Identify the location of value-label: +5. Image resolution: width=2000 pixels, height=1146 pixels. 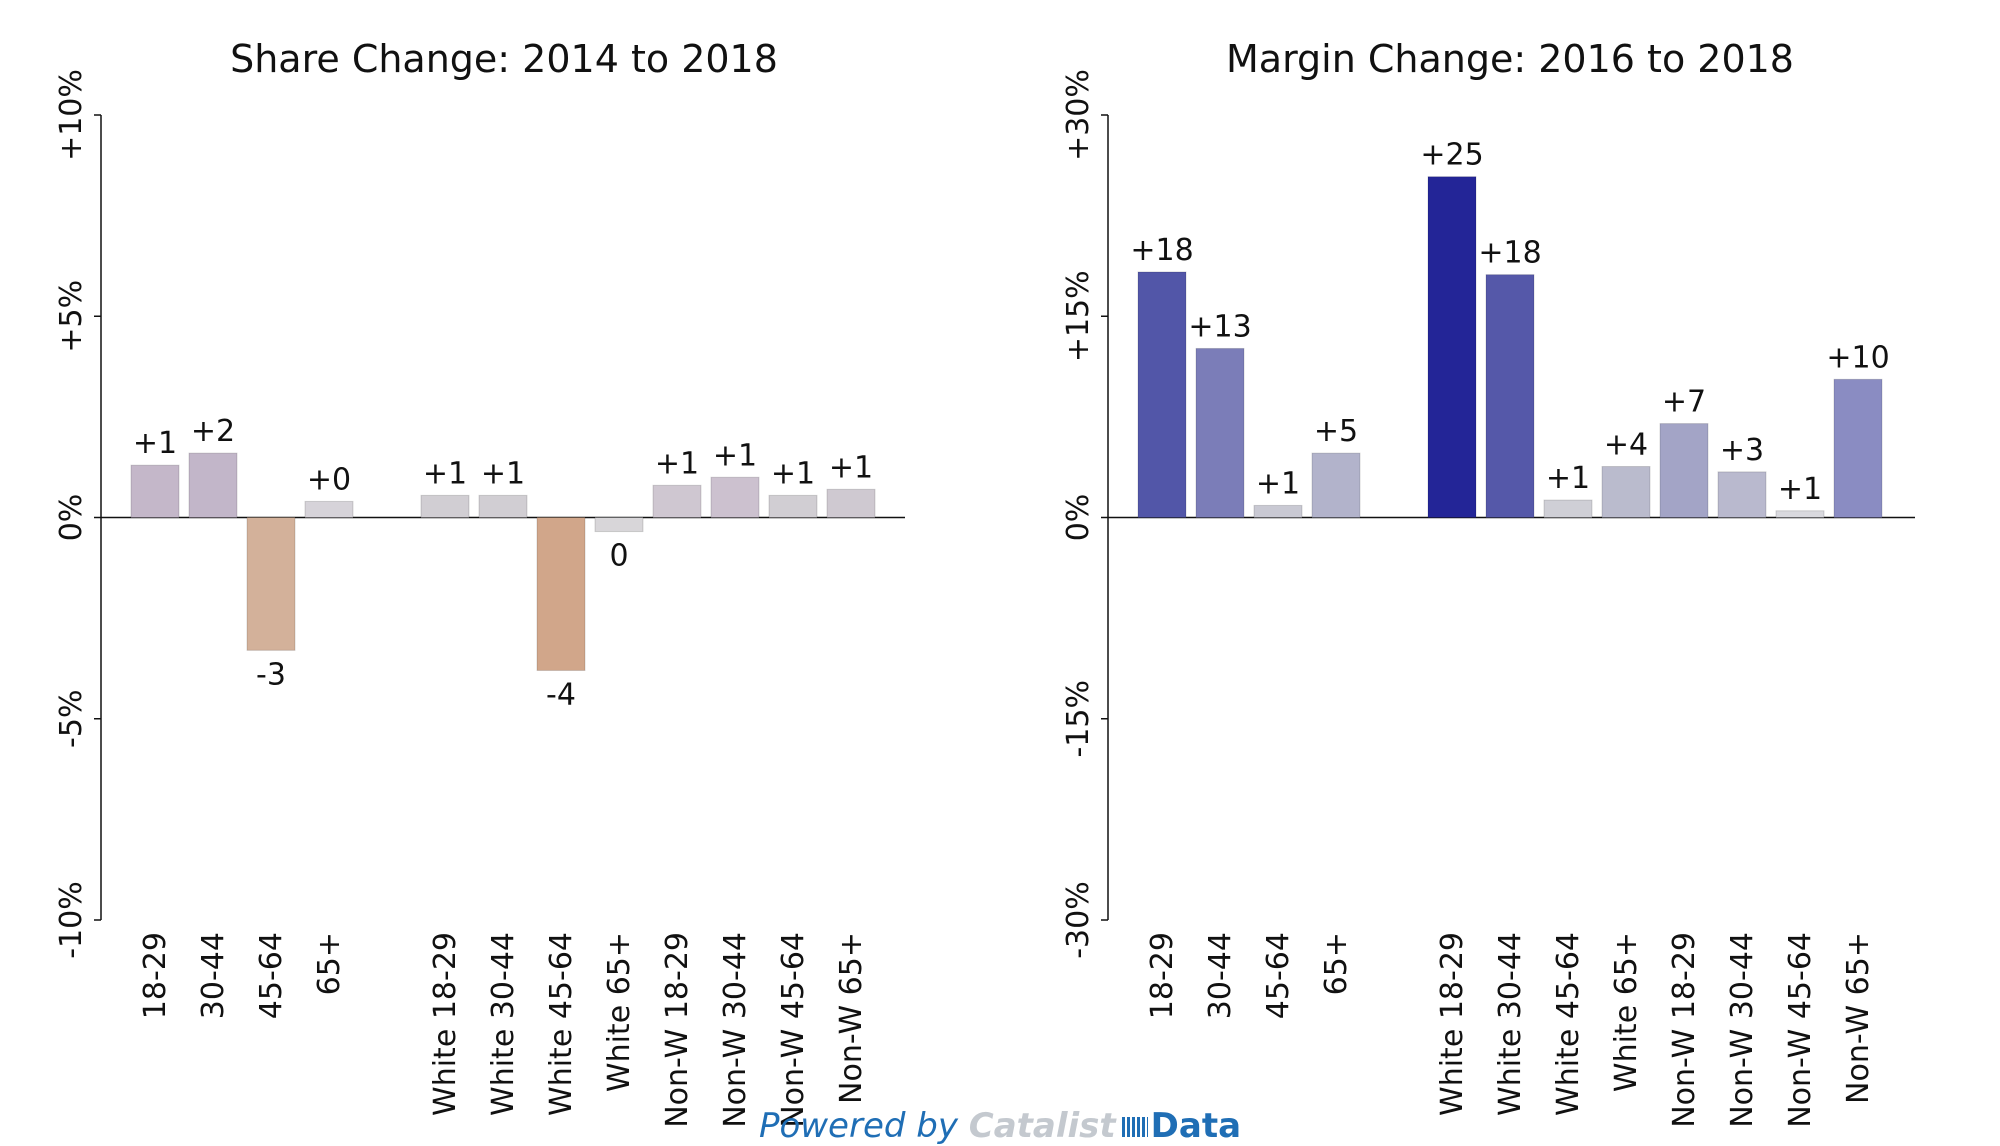
(1336, 431).